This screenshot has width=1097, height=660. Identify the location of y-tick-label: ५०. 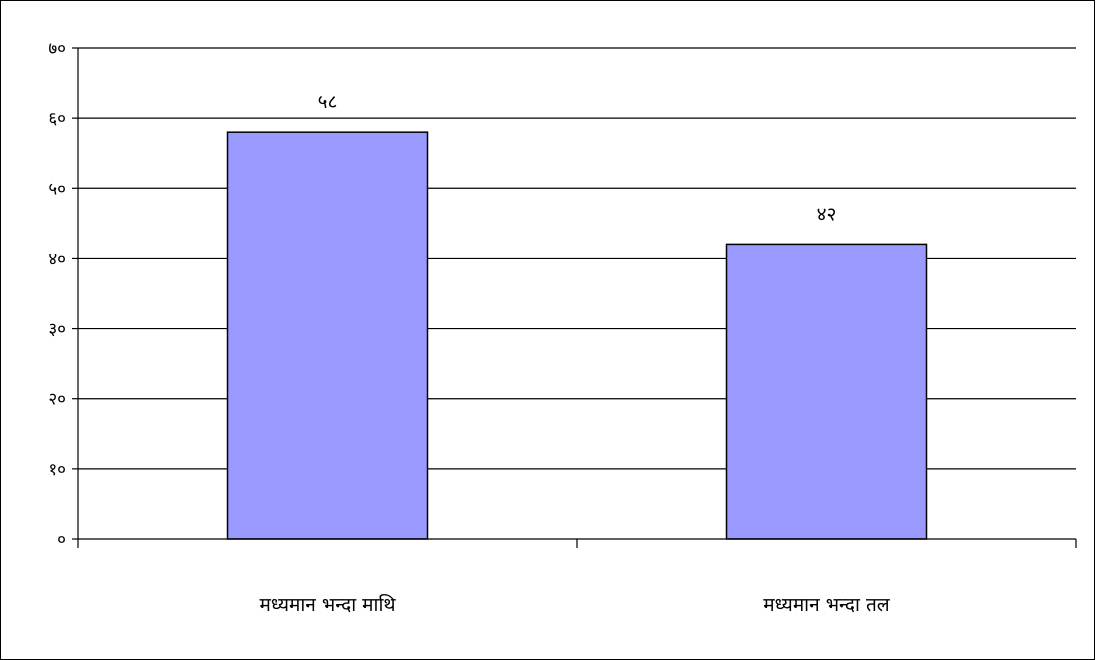
(57, 189).